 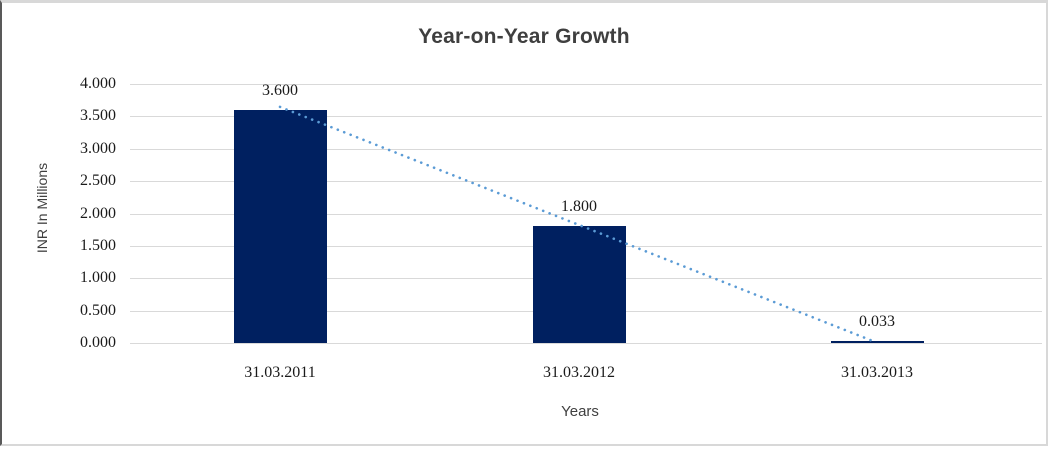 What do you see at coordinates (98, 116) in the screenshot?
I see `y-tick-label: 3.500` at bounding box center [98, 116].